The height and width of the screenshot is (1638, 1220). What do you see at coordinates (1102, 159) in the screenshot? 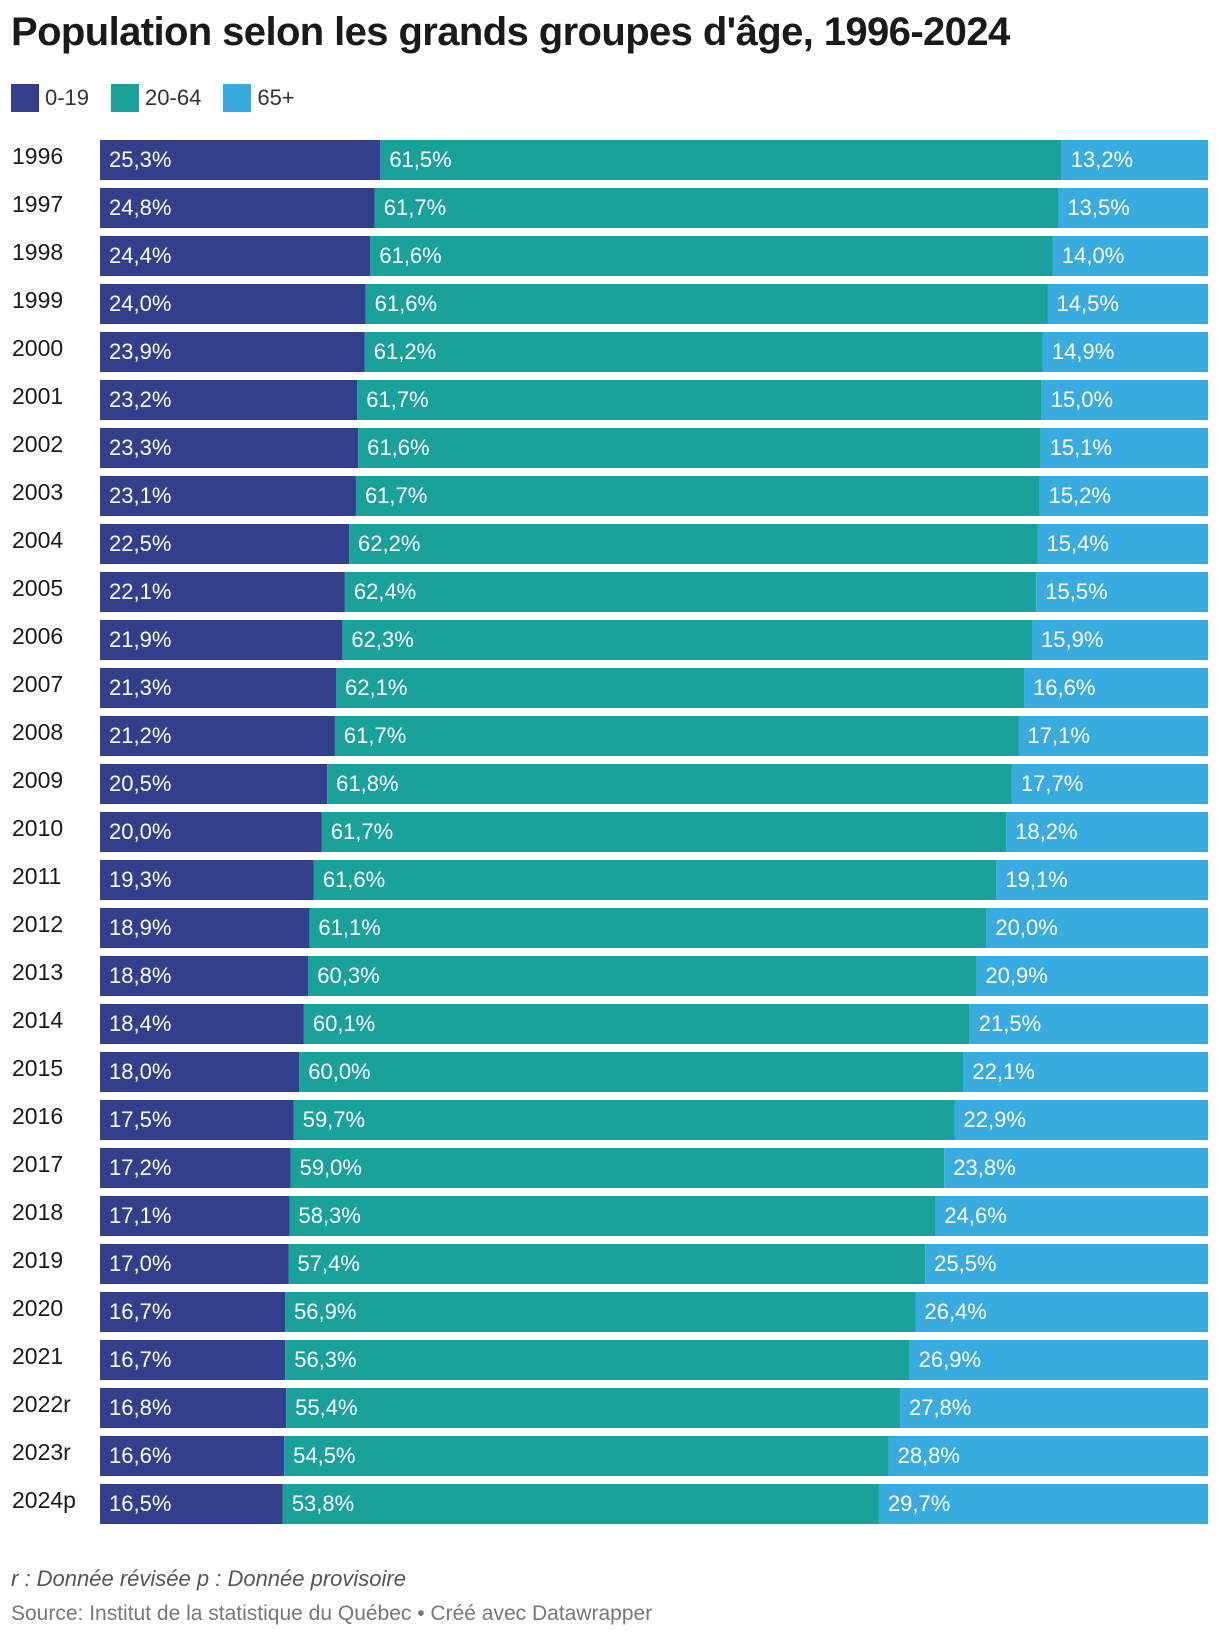
I see `data-label-65+-1996: 13,2%` at bounding box center [1102, 159].